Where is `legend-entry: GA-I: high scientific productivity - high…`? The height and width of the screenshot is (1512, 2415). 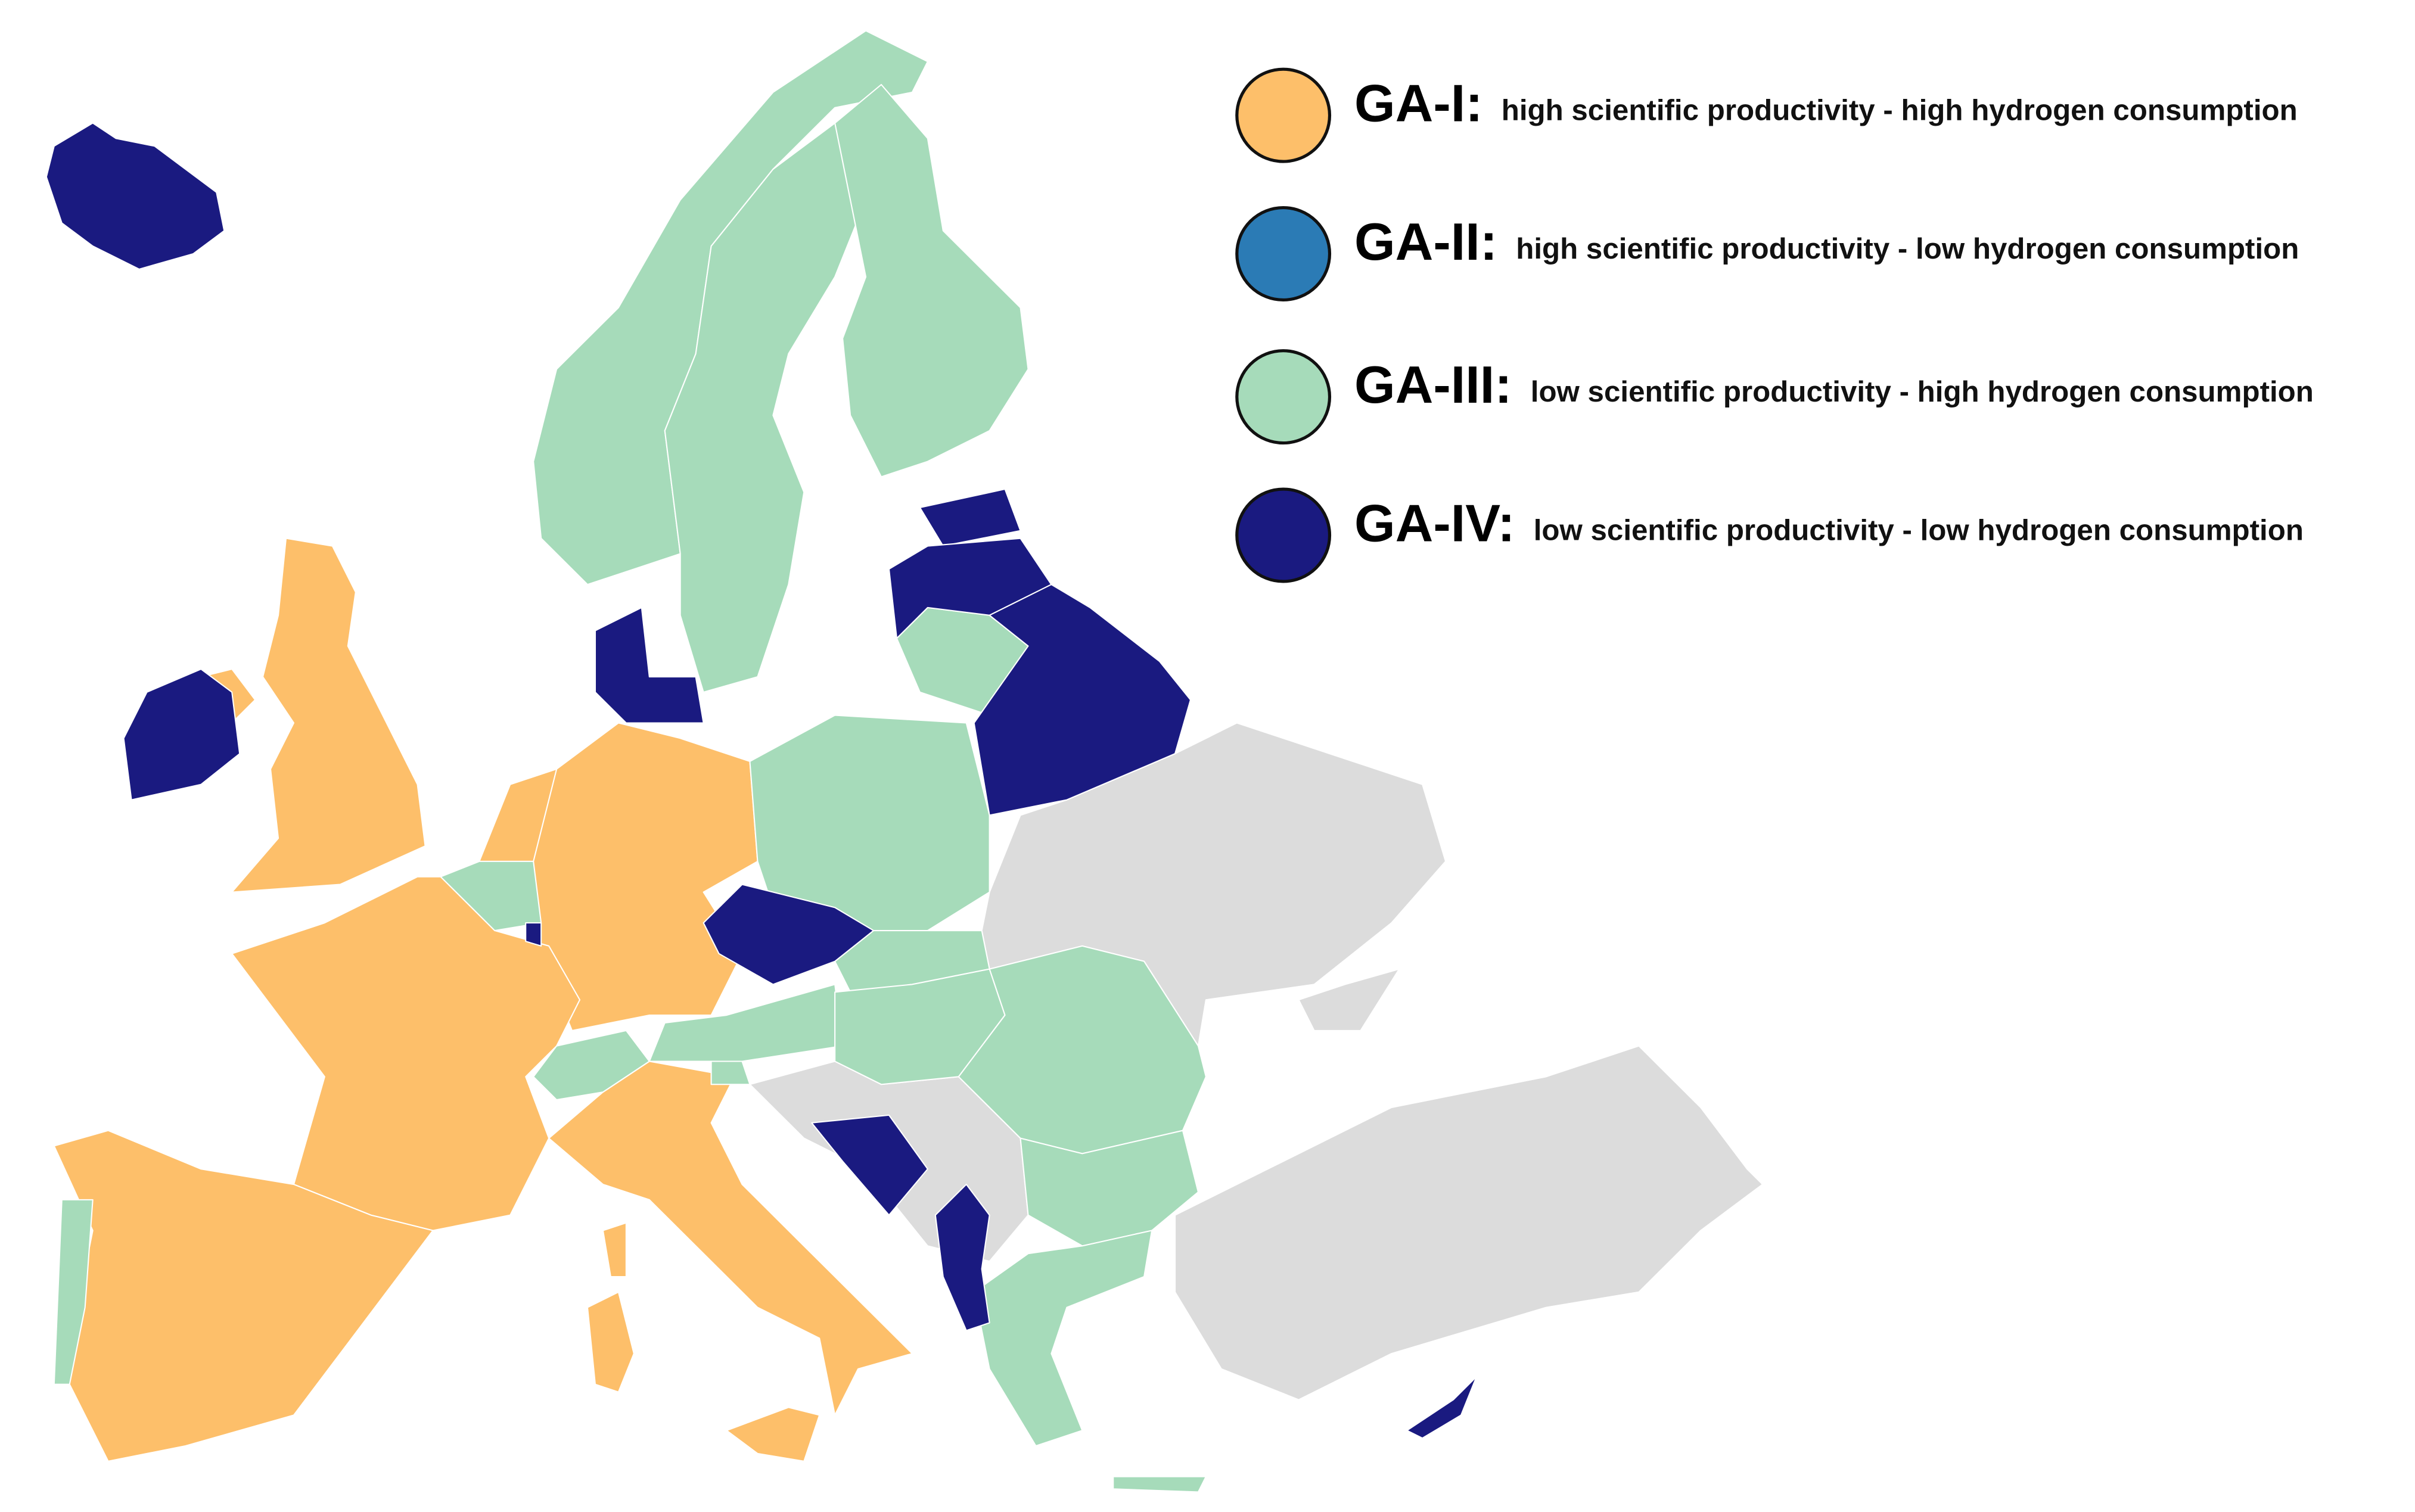 legend-entry: GA-I: high scientific productivity - high… is located at coordinates (1826, 103).